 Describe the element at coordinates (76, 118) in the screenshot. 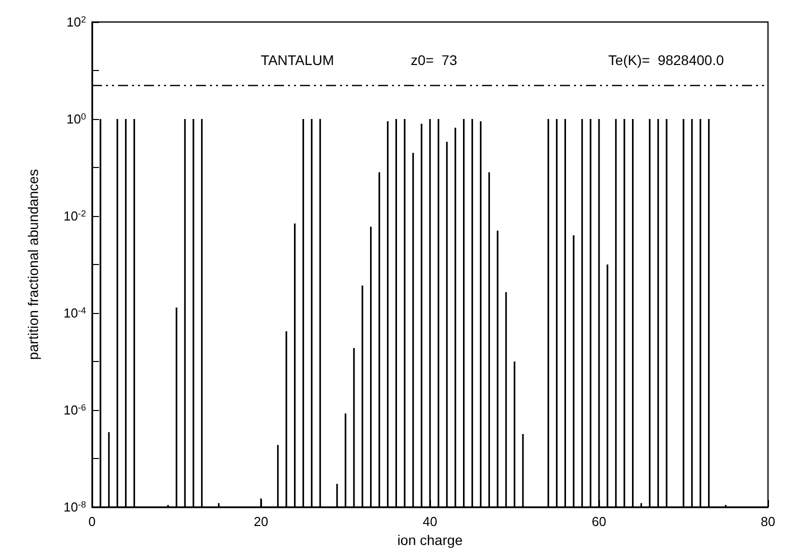

I see `y-tick-label: 10$^{0}$` at that location.